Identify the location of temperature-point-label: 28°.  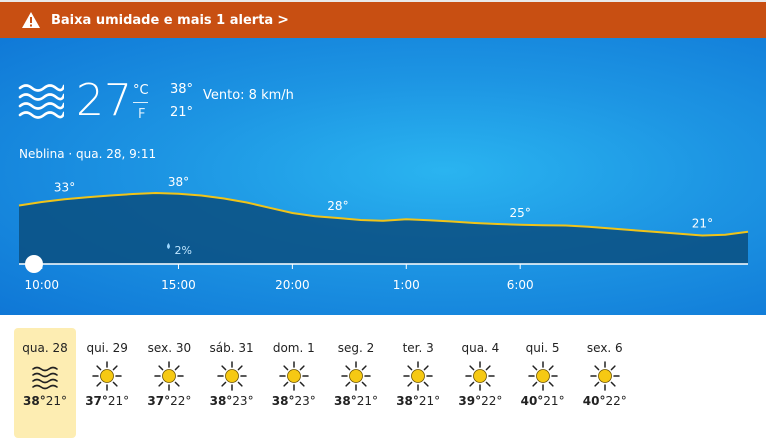
(337, 206).